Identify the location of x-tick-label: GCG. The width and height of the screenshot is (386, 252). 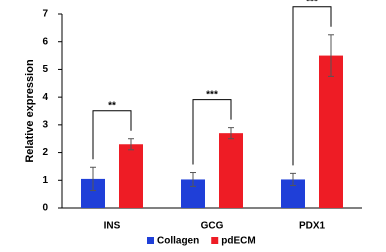
(212, 226).